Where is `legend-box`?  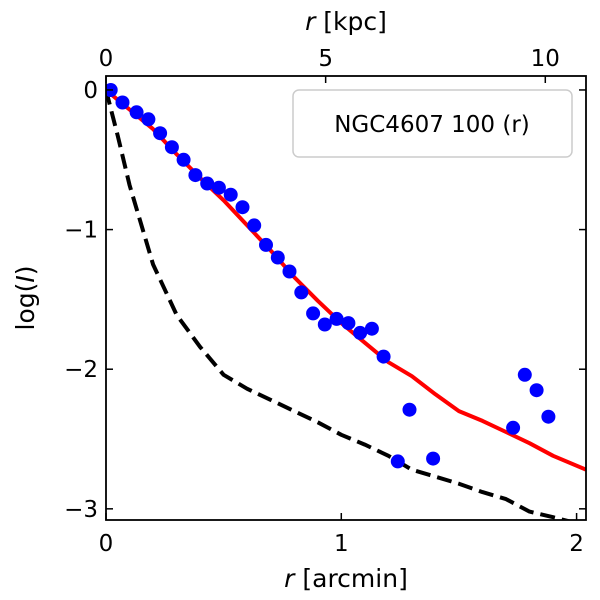 legend-box is located at coordinates (432, 123).